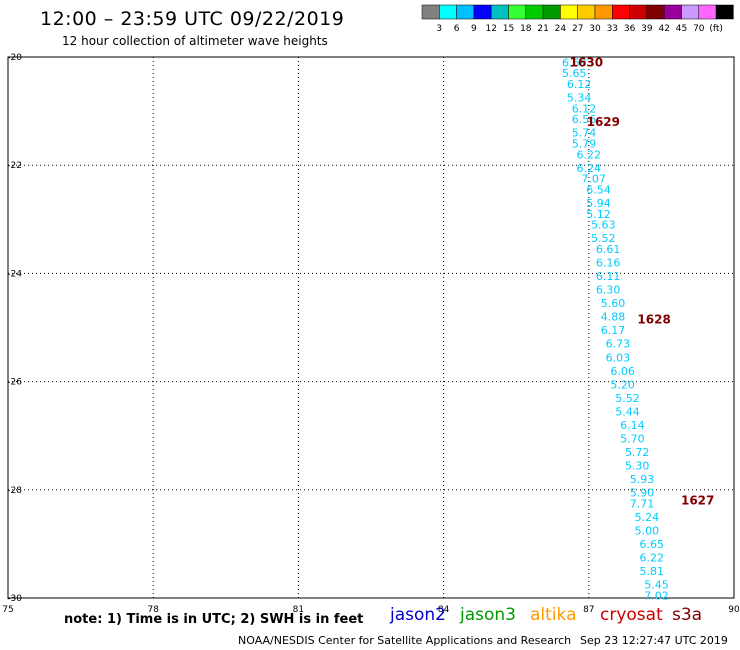 The width and height of the screenshot is (740, 650). I want to click on wave-height-label: 5.63, so click(603, 225).